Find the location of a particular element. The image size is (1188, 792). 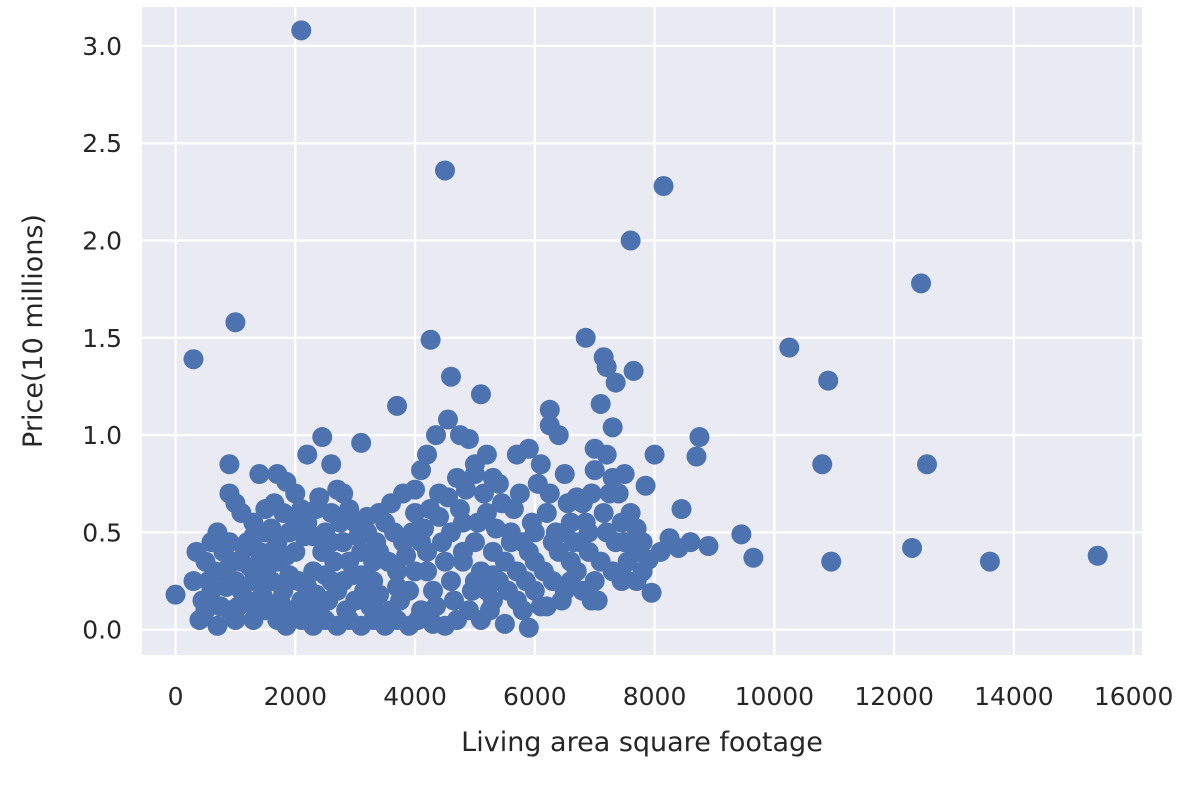

x-axis-label: Living area square footage is located at coordinates (642, 742).